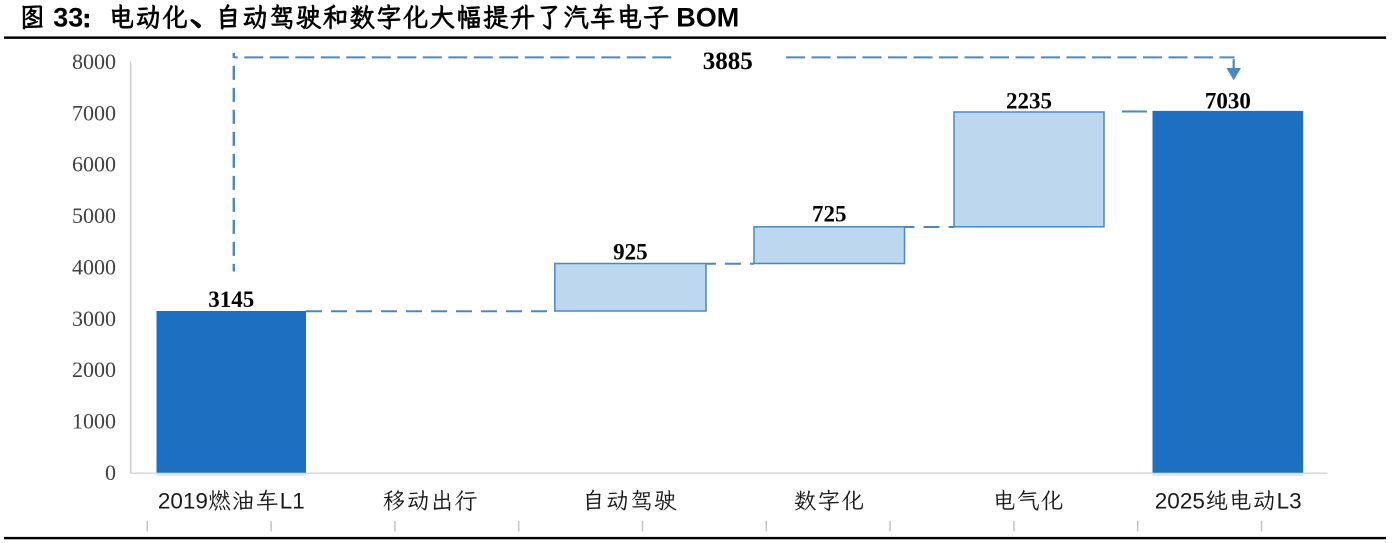 This screenshot has height=543, width=1392. I want to click on svg-text: 2019, so click(183, 501).